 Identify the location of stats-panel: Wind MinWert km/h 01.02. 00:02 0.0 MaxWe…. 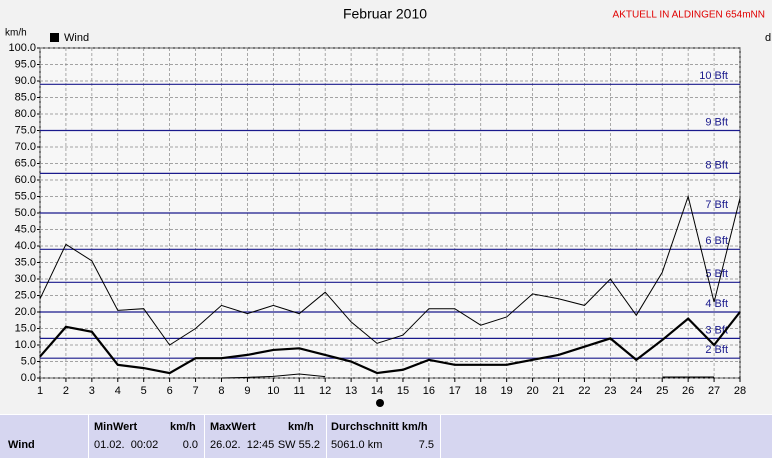
(386, 436).